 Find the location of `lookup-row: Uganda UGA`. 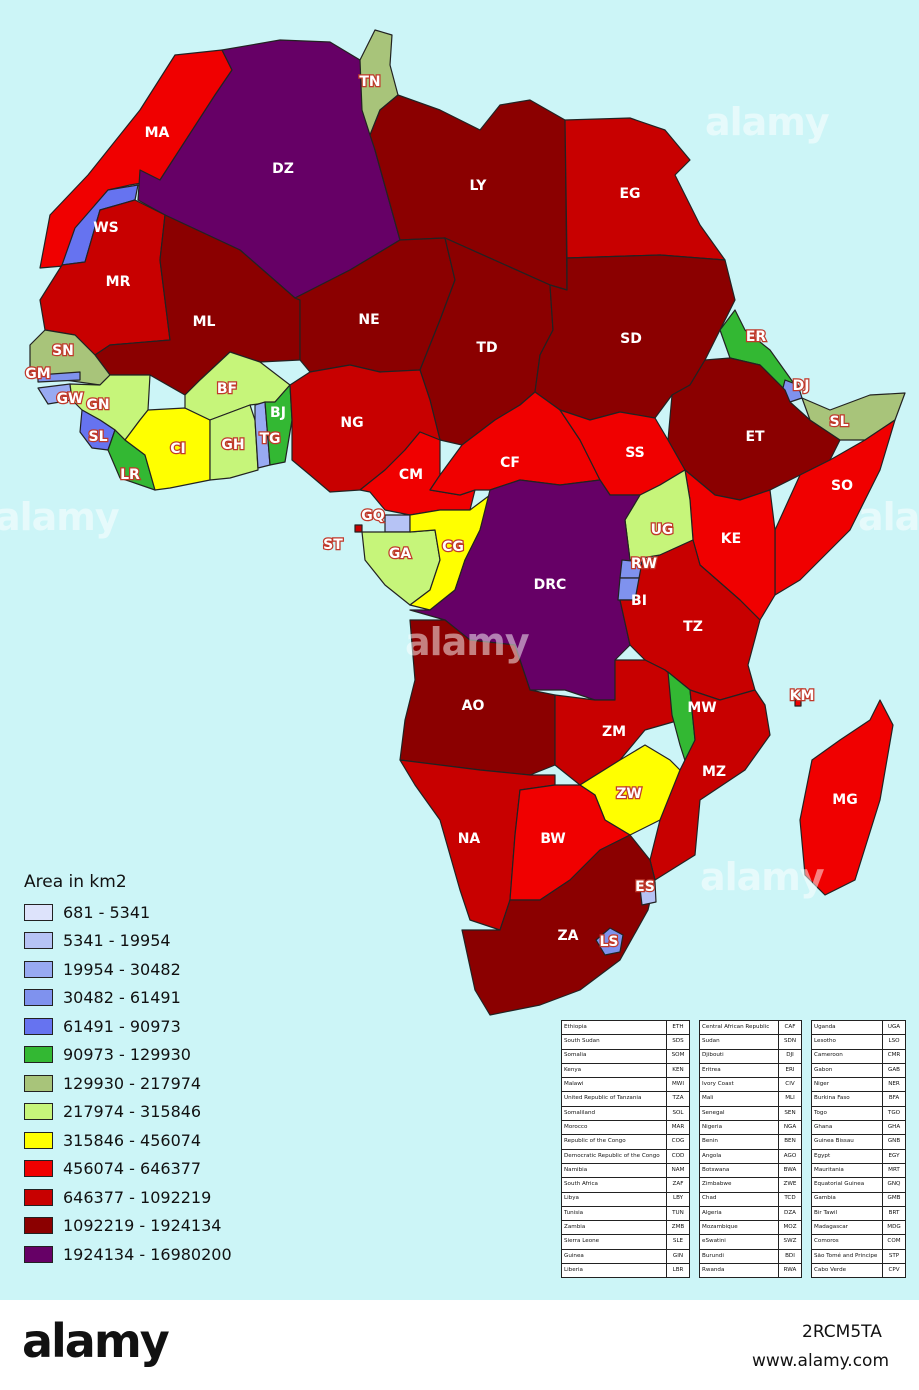

lookup-row: Uganda UGA is located at coordinates (858, 1027).